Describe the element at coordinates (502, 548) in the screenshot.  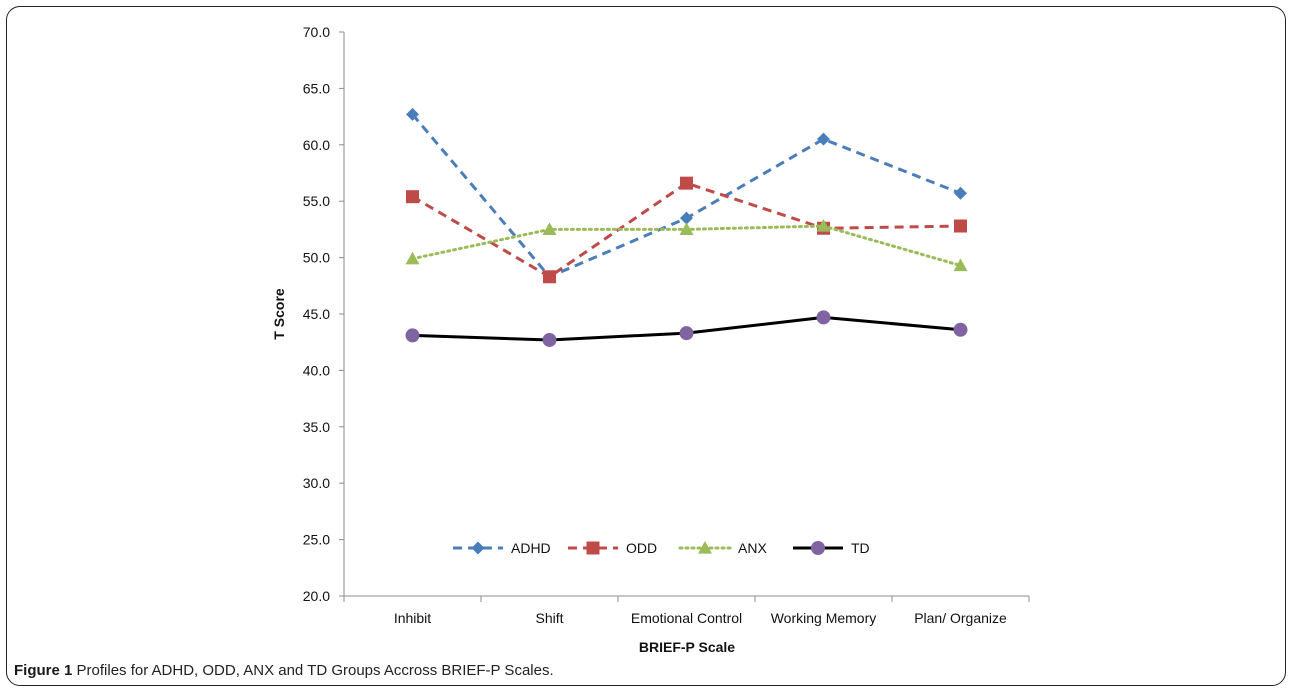
I see `legend-item-adhd: ADHD` at that location.